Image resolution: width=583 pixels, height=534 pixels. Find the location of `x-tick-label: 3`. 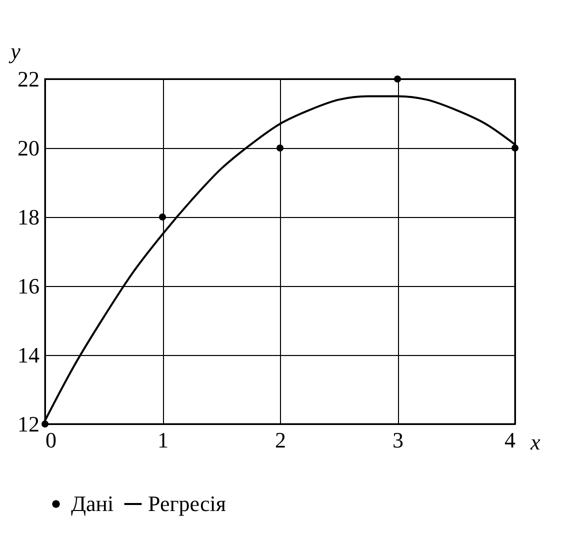

x-tick-label: 3 is located at coordinates (398, 440).